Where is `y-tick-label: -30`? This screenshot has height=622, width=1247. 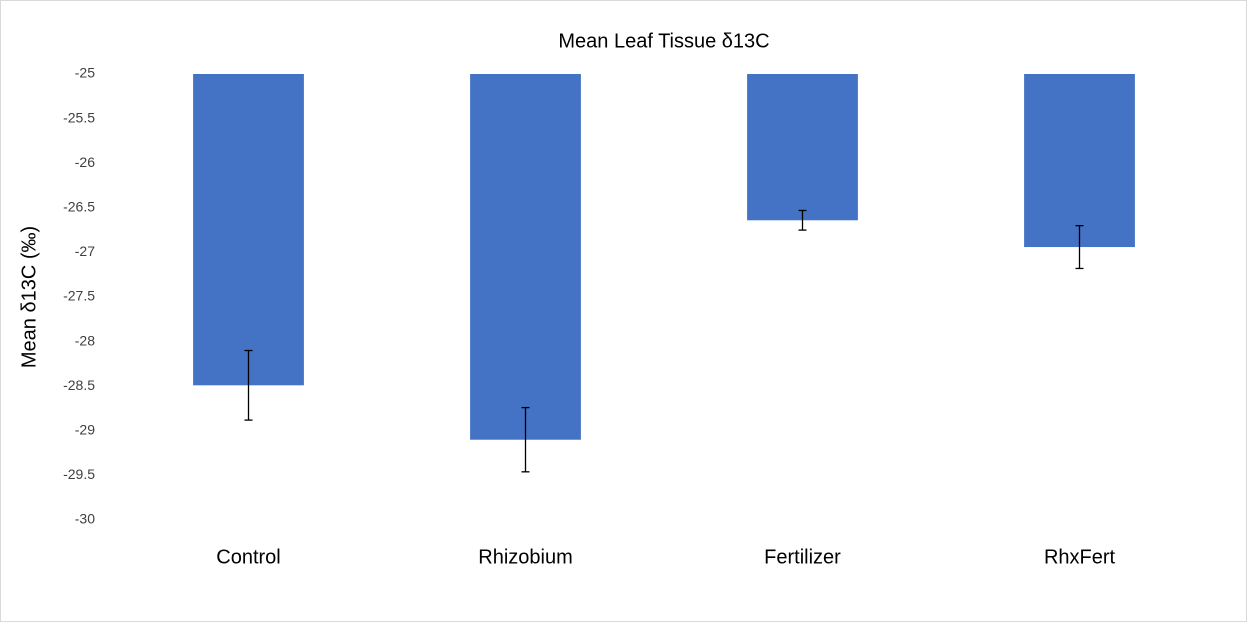 y-tick-label: -30 is located at coordinates (85, 519).